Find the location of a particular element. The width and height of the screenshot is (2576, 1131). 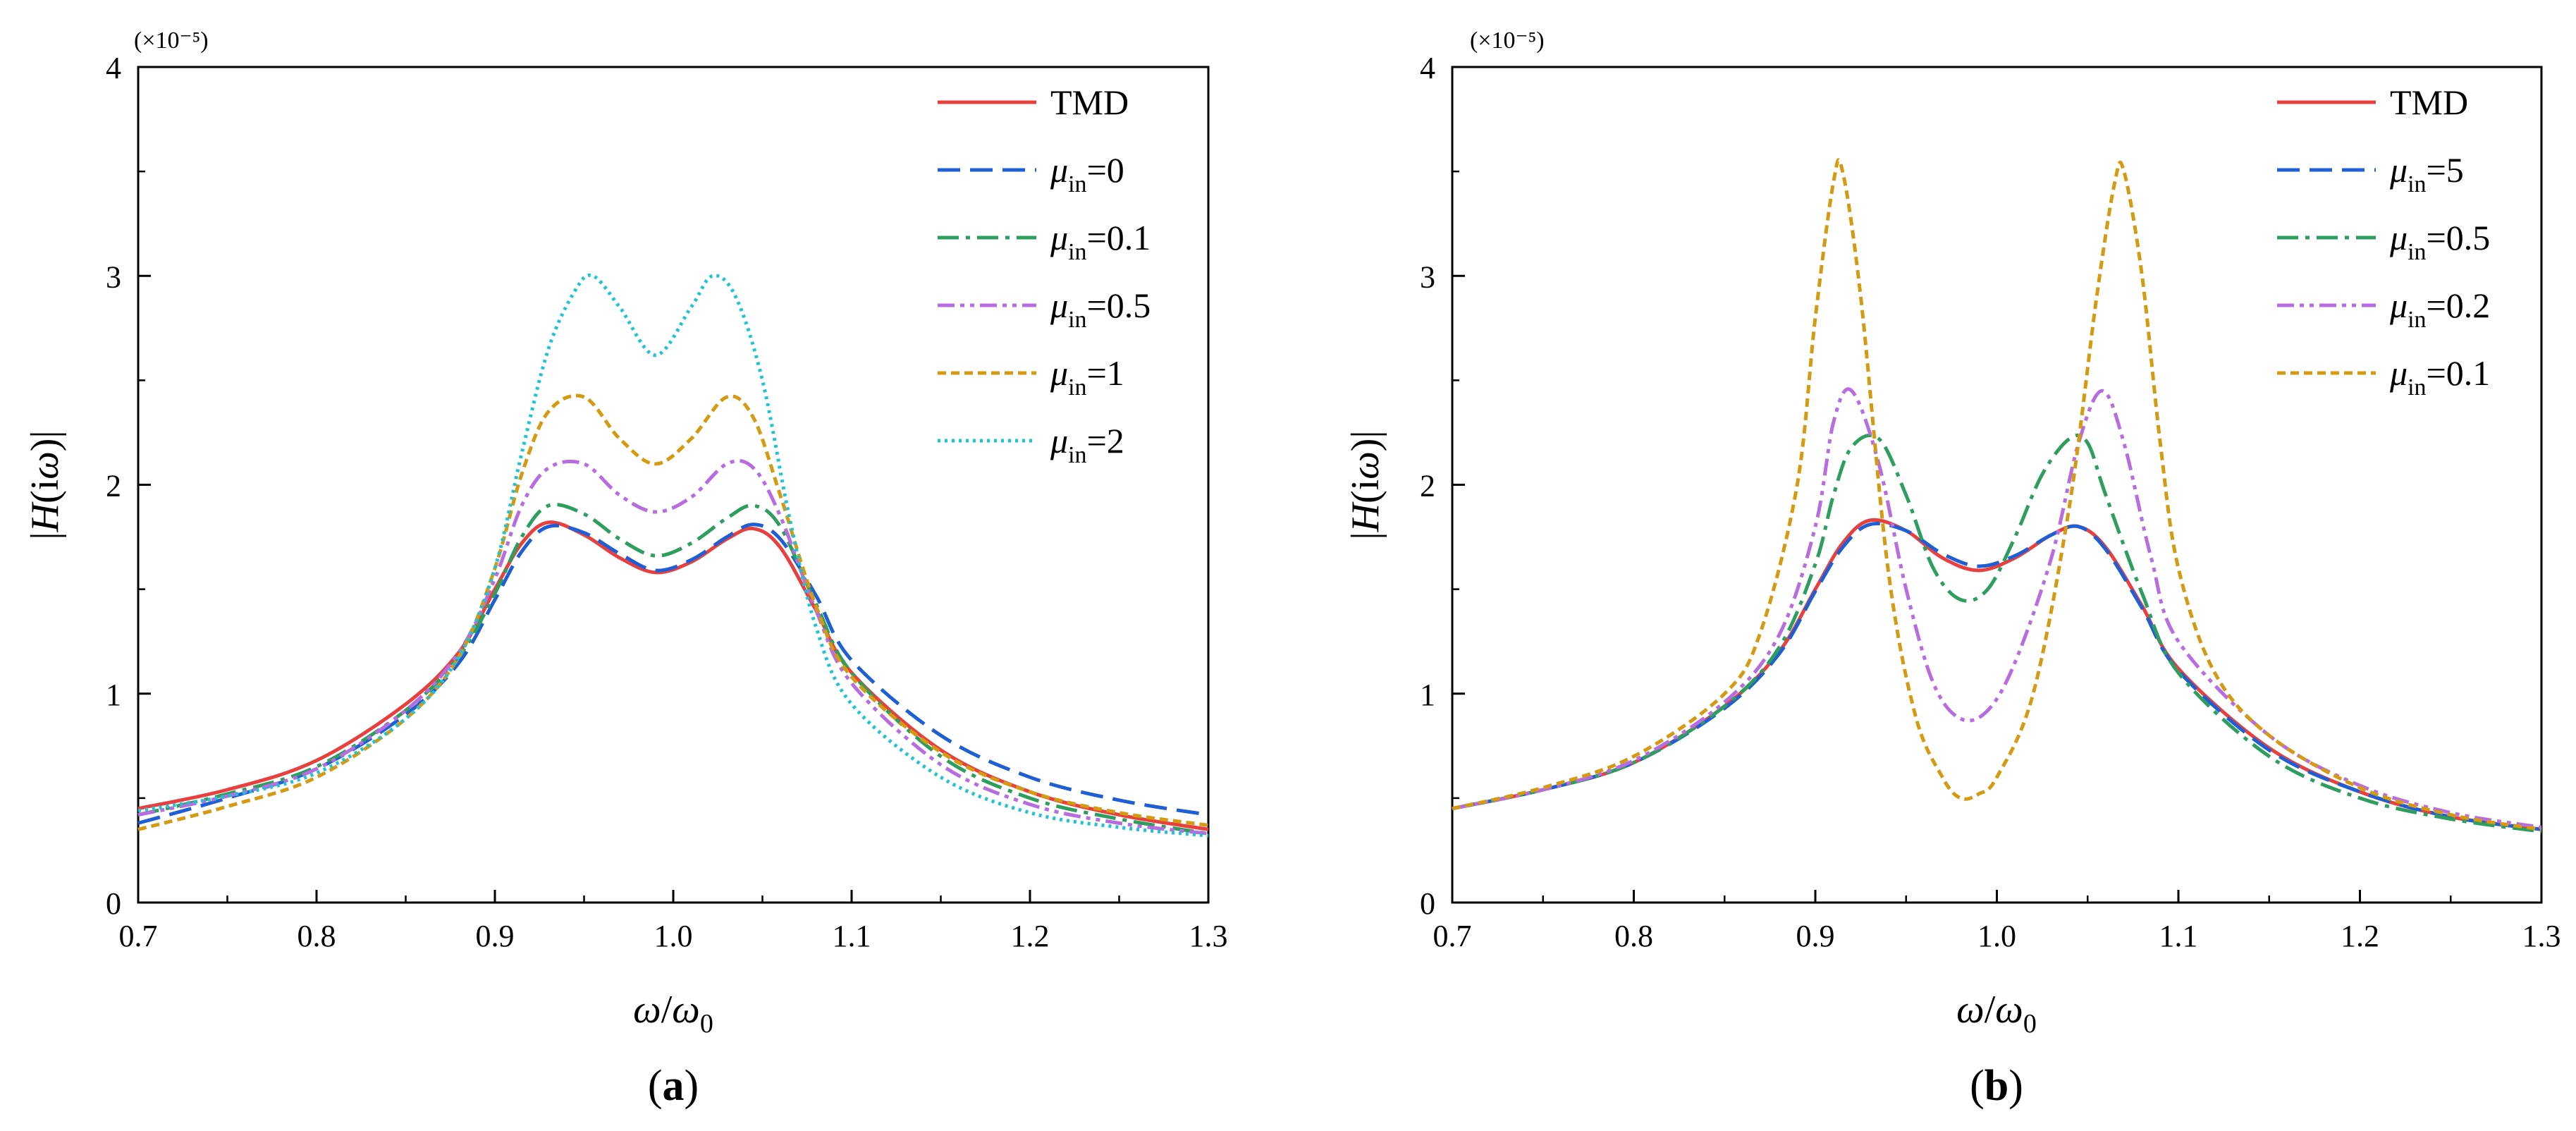

y-axis-label-b: |H(iω)| is located at coordinates (1365, 484).